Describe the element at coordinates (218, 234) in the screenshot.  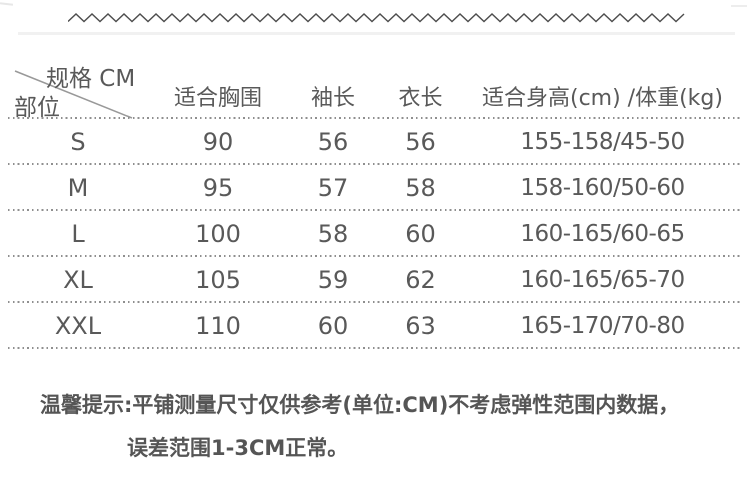
I see `chest-value: 100` at that location.